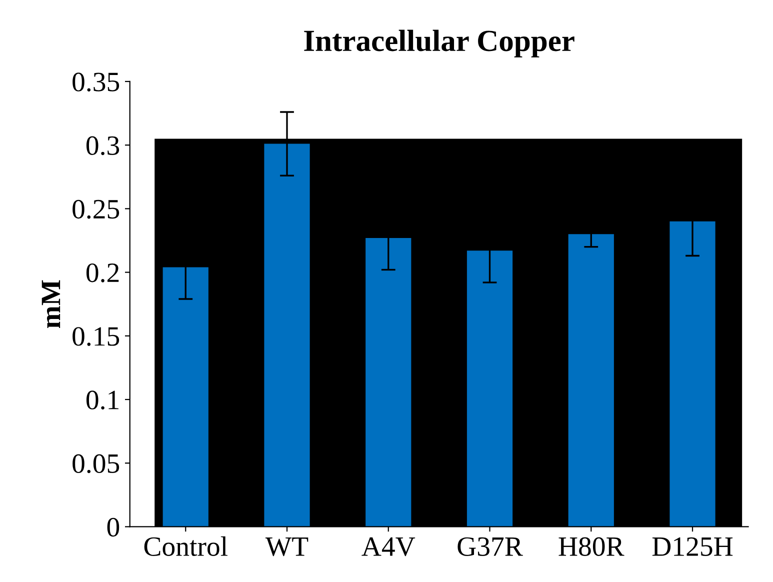 This screenshot has width=773, height=582. Describe the element at coordinates (591, 546) in the screenshot. I see `x-tick-label: H80R` at that location.